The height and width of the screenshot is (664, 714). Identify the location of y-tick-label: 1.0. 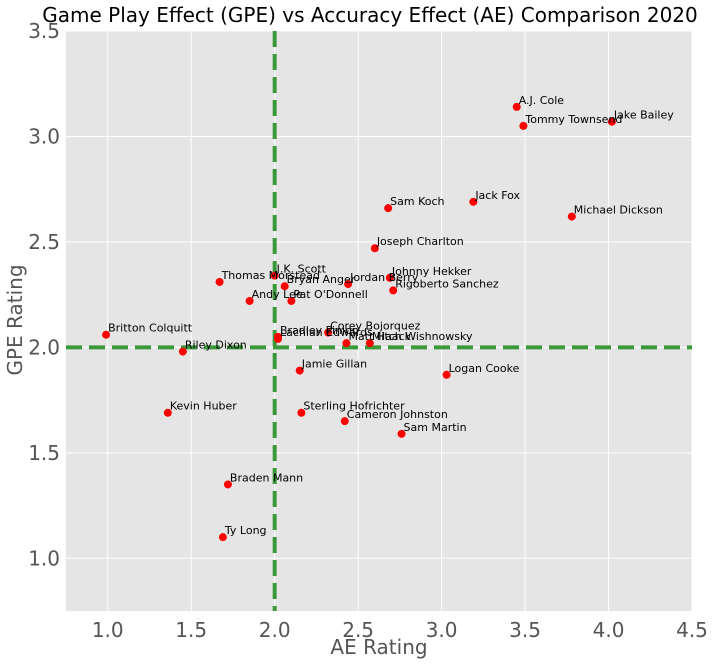
(44, 558).